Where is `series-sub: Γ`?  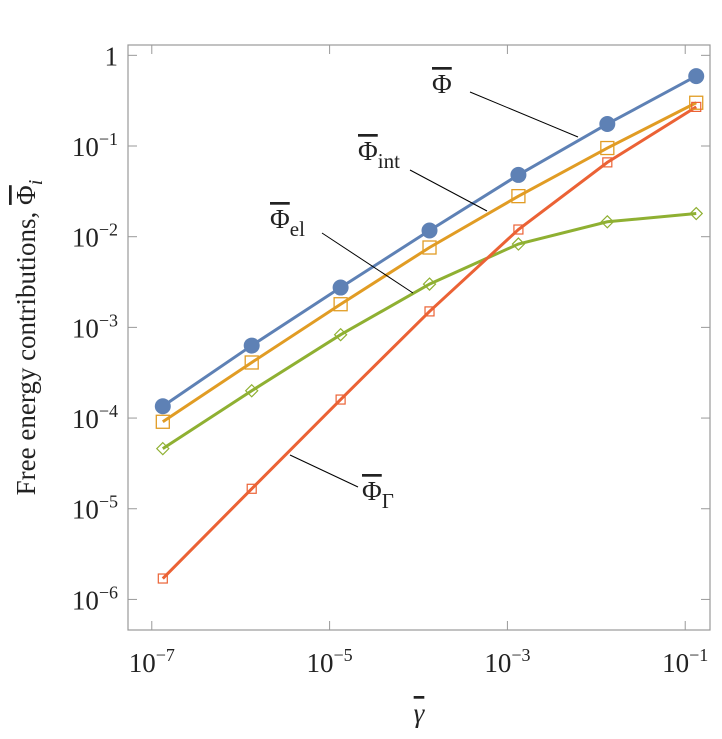 series-sub: Γ is located at coordinates (388, 501).